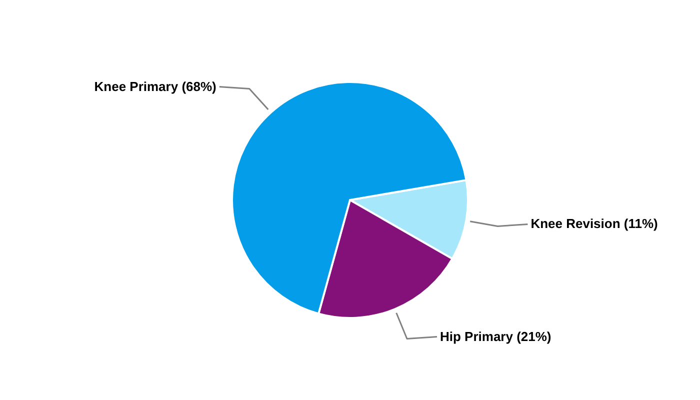  I want to click on slice-label: Knee Revision (11%), so click(594, 224).